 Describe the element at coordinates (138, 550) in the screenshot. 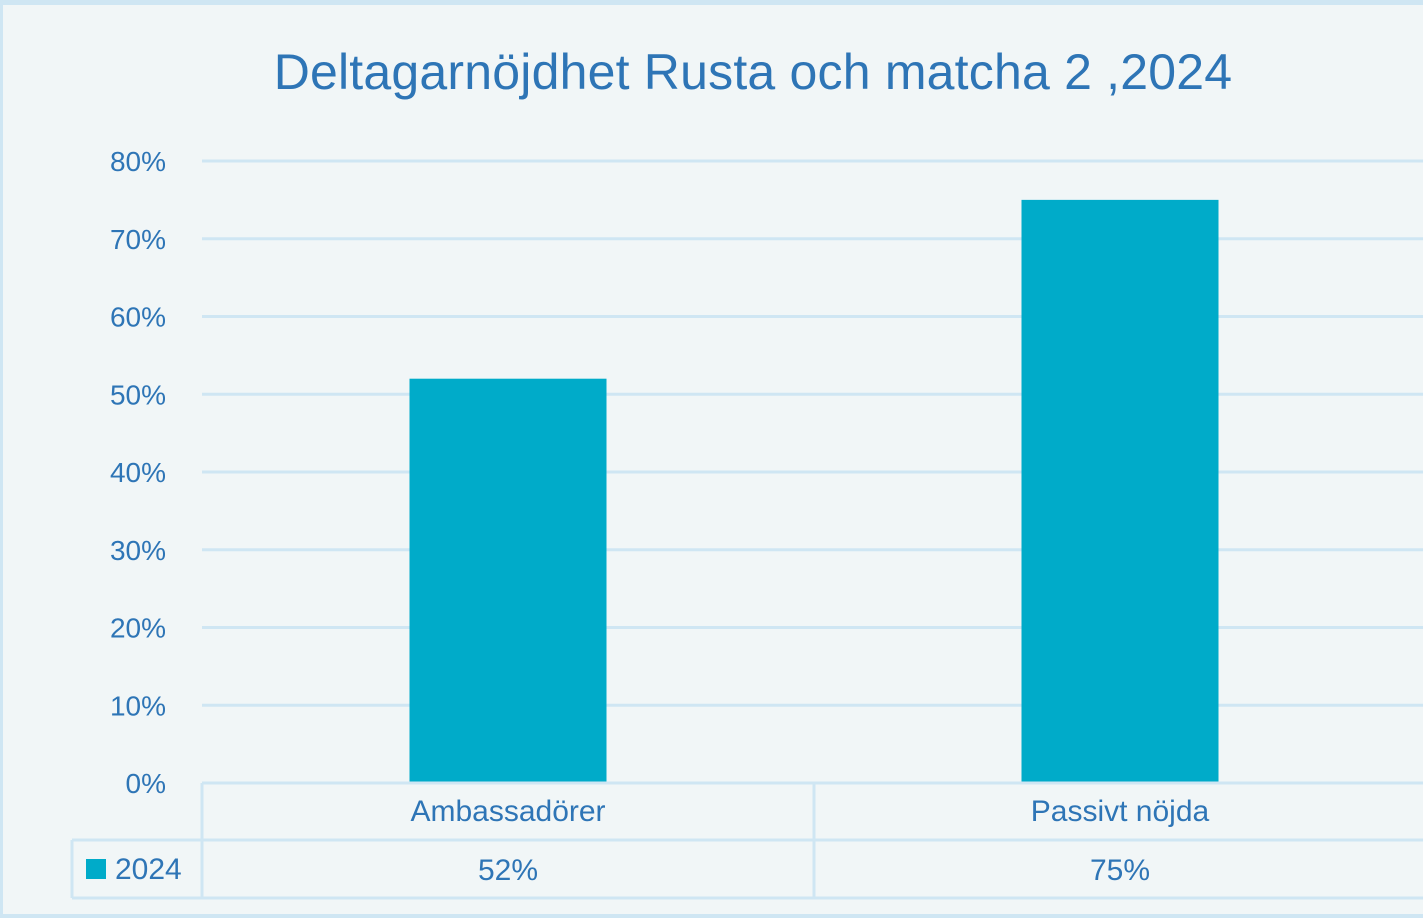

I see `y-tick-label: 30%` at that location.